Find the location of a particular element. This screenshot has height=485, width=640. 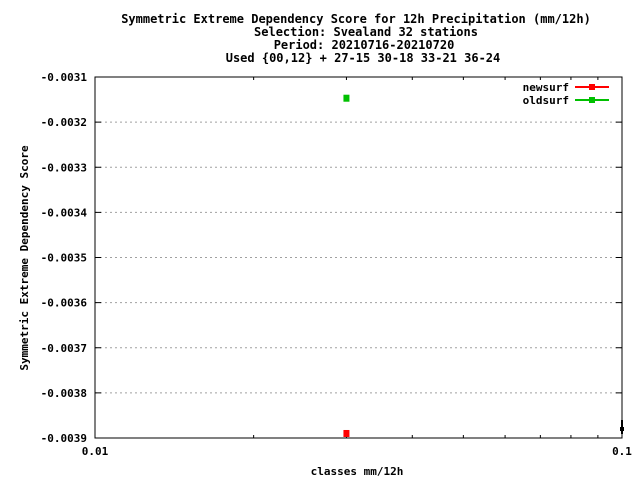

y-tick-label: -0.0037 is located at coordinates (64, 348).